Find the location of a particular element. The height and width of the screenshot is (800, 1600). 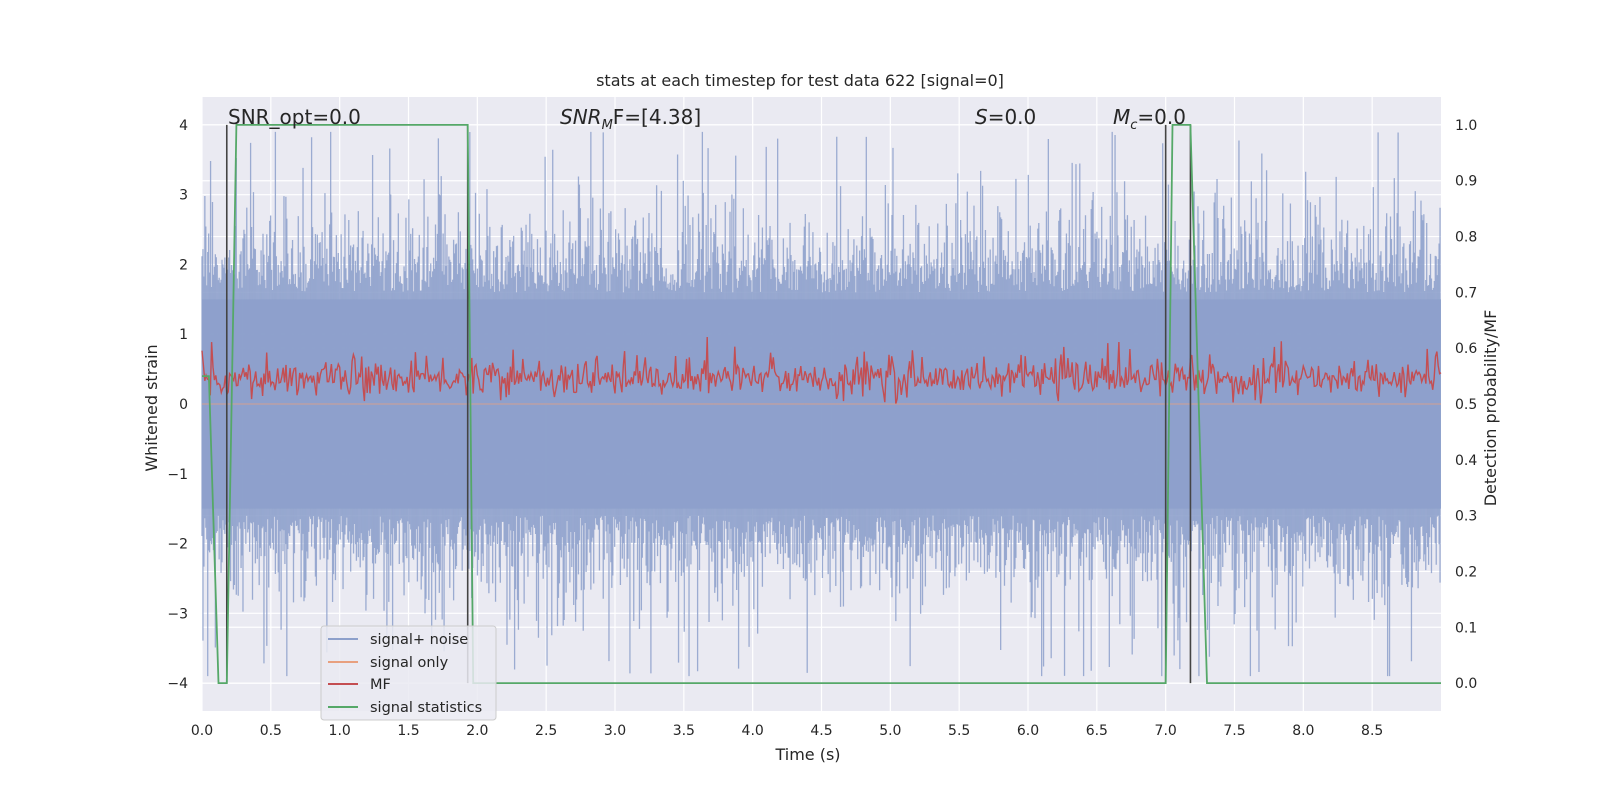

y-left-tick-label: 4 is located at coordinates (183, 126).